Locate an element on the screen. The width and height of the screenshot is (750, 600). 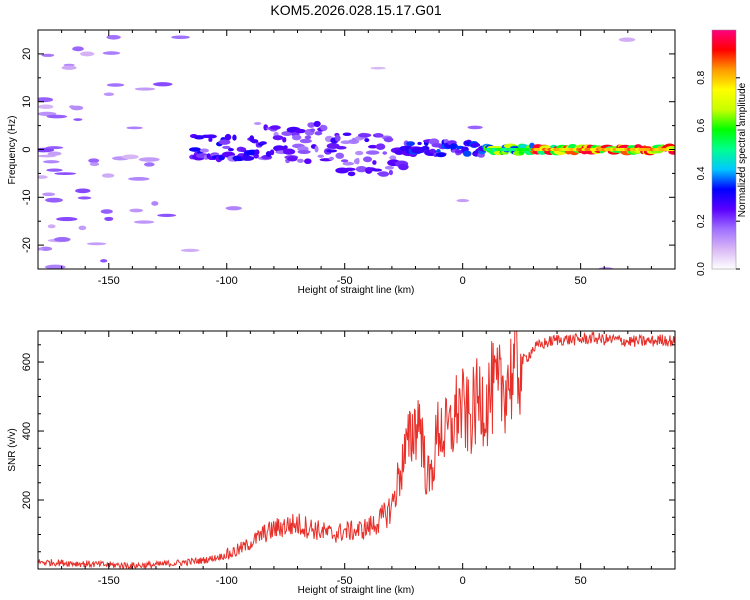
snr-x-tick-label-2: -50 is located at coordinates (345, 581).